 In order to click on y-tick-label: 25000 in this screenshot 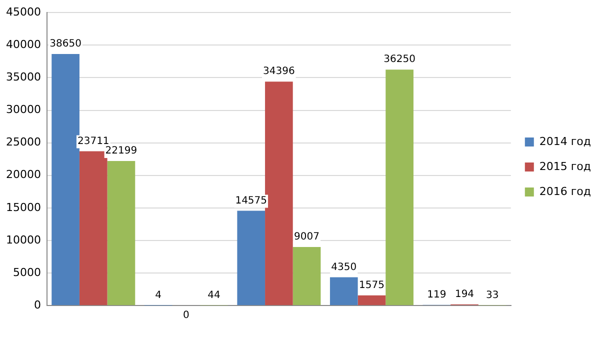, I will do `click(23, 142)`.